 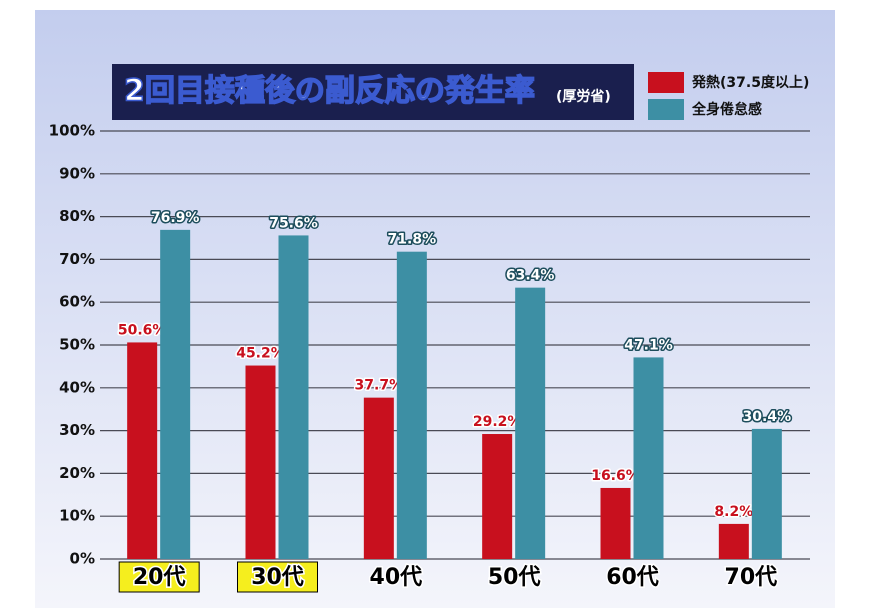 I want to click on x-tick-label: 60代, so click(x=632, y=577).